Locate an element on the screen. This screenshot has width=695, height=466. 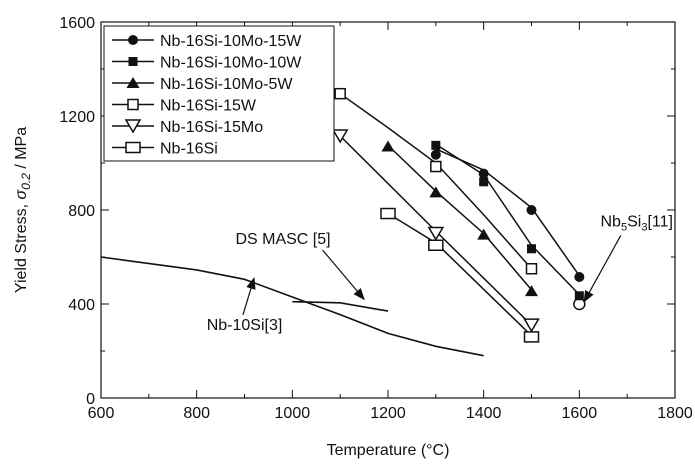
series-line-nb-16si is located at coordinates (460, 274).